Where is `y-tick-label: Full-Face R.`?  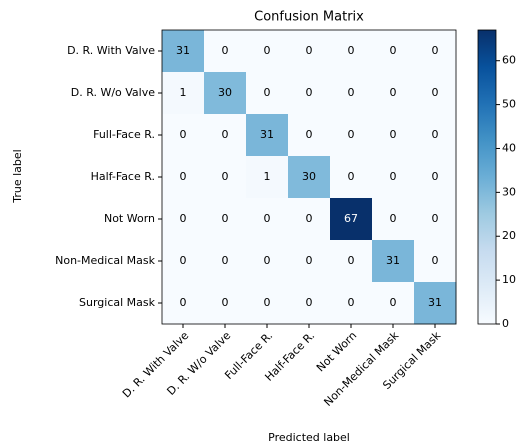
y-tick-label: Full-Face R. is located at coordinates (124, 134).